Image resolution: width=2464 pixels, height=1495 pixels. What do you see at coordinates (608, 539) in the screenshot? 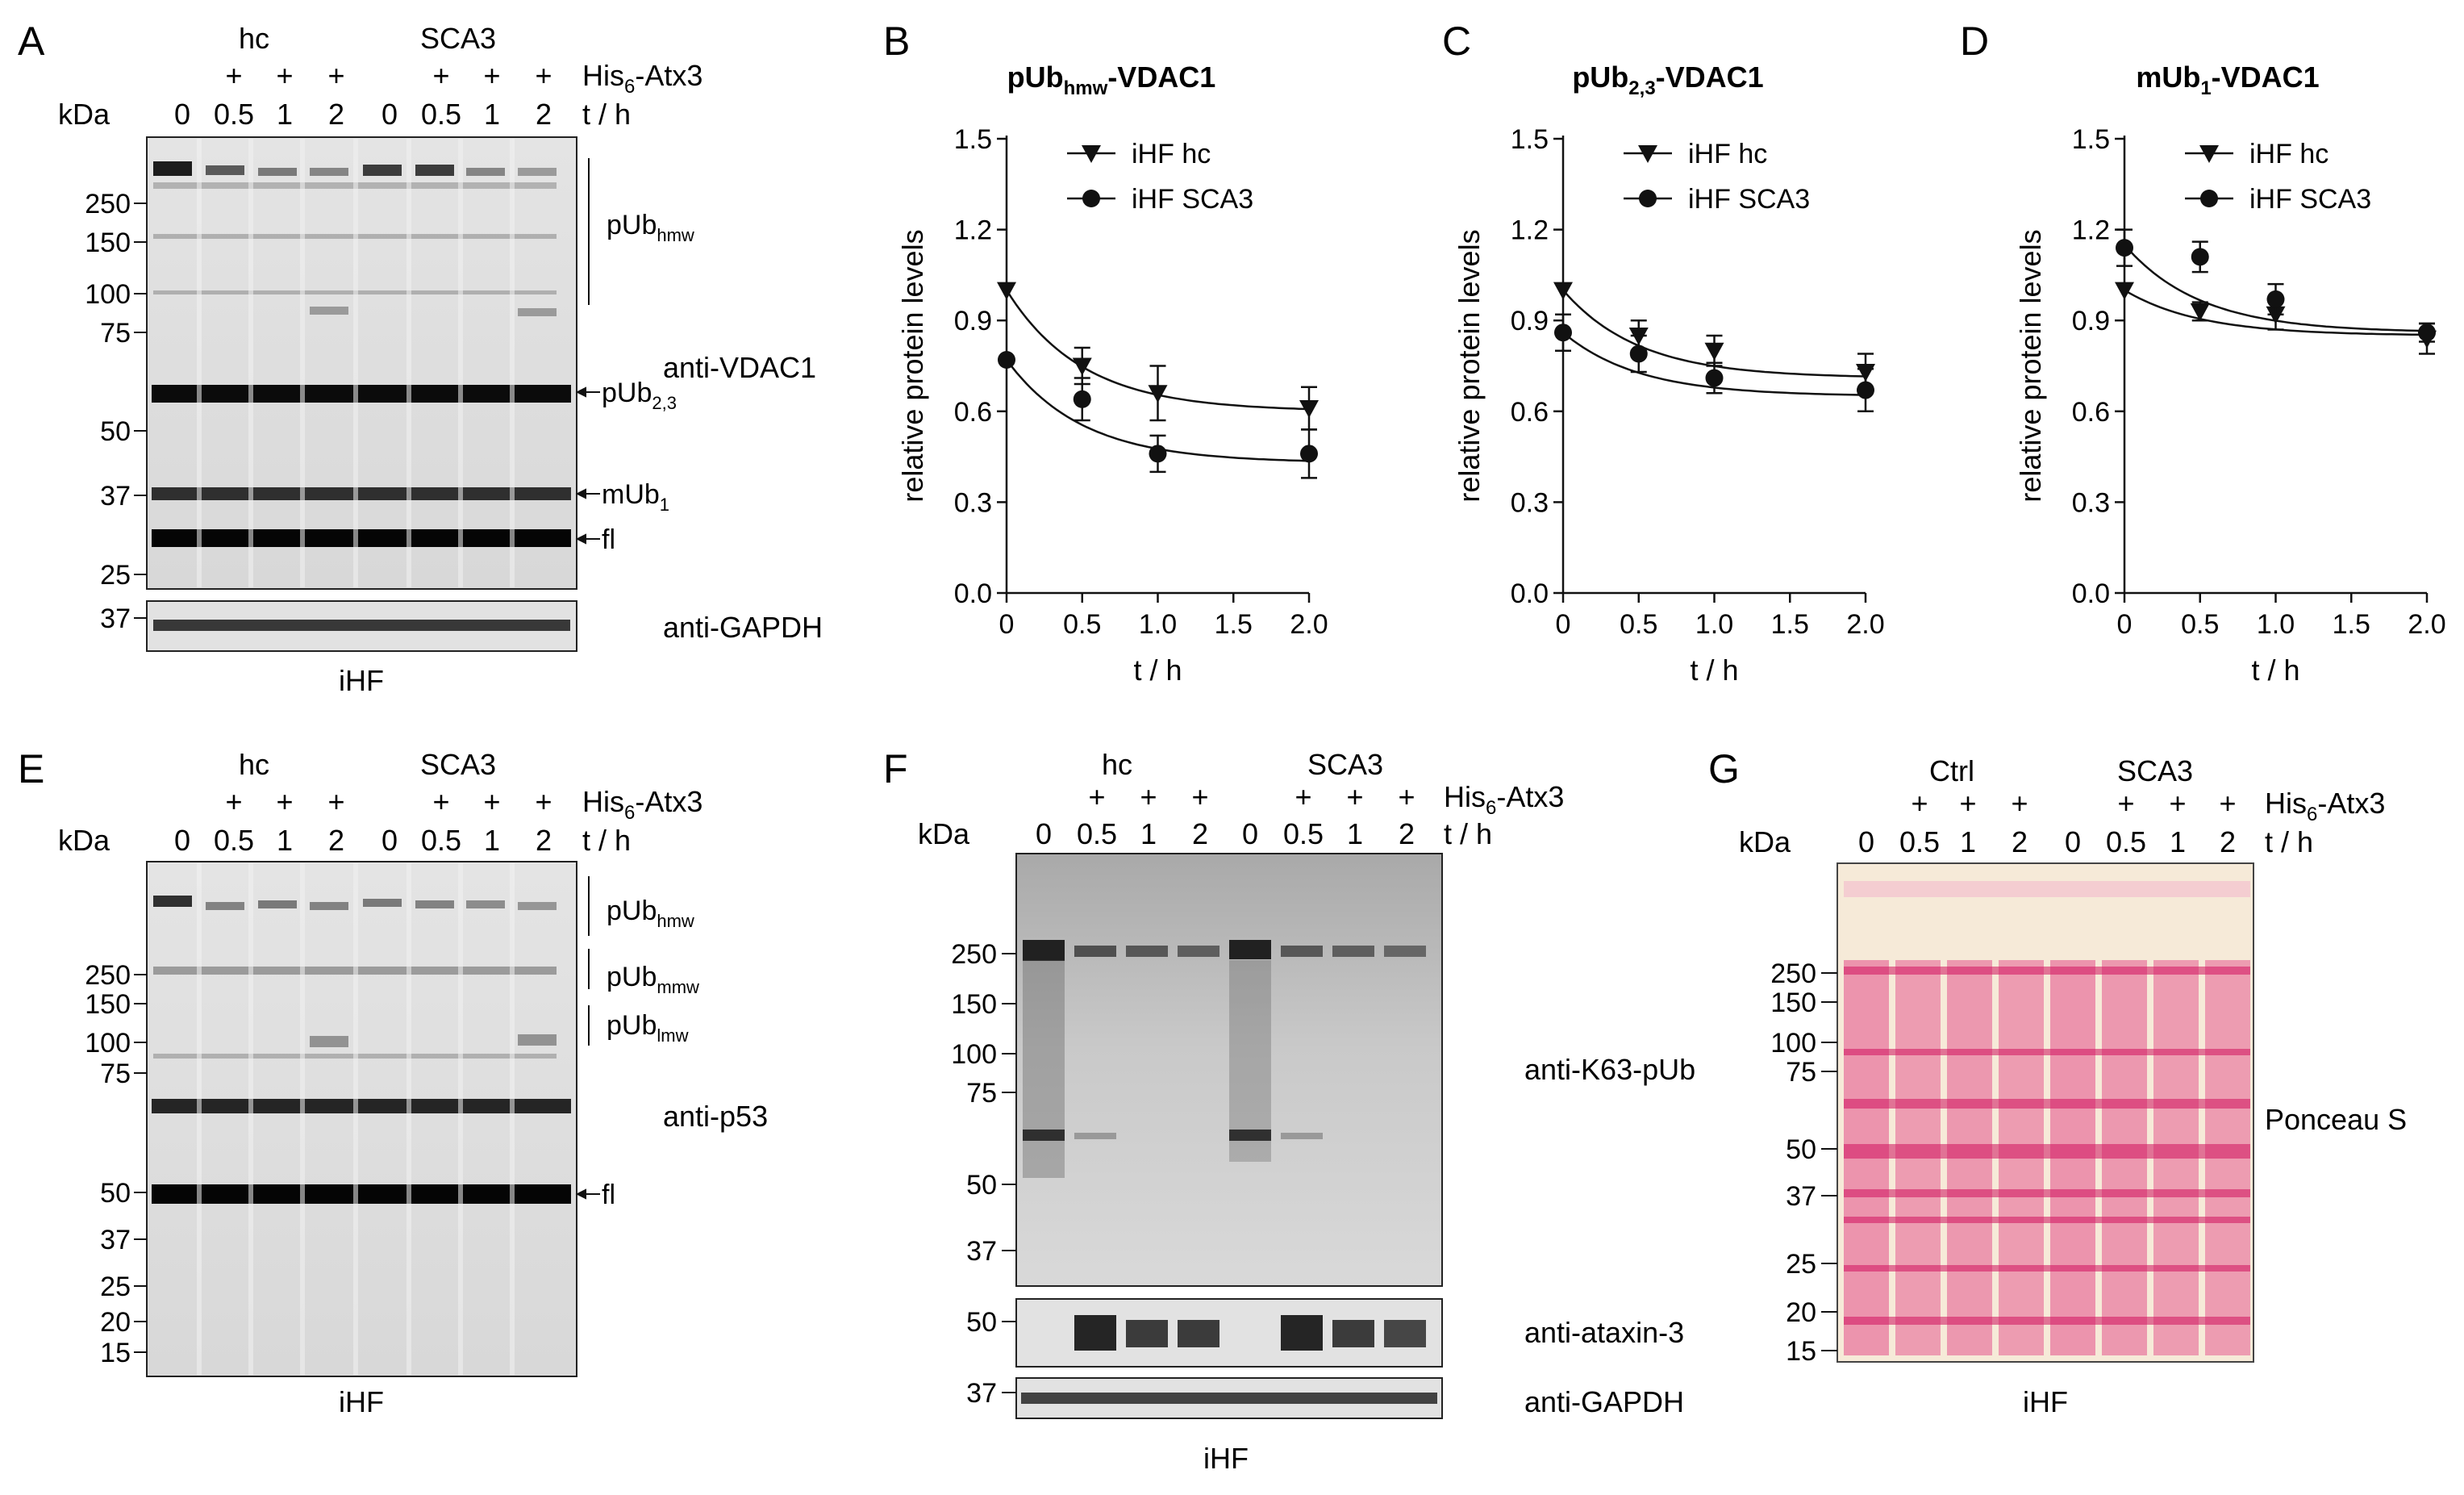
I see `arrow-label-fl: fl` at bounding box center [608, 539].